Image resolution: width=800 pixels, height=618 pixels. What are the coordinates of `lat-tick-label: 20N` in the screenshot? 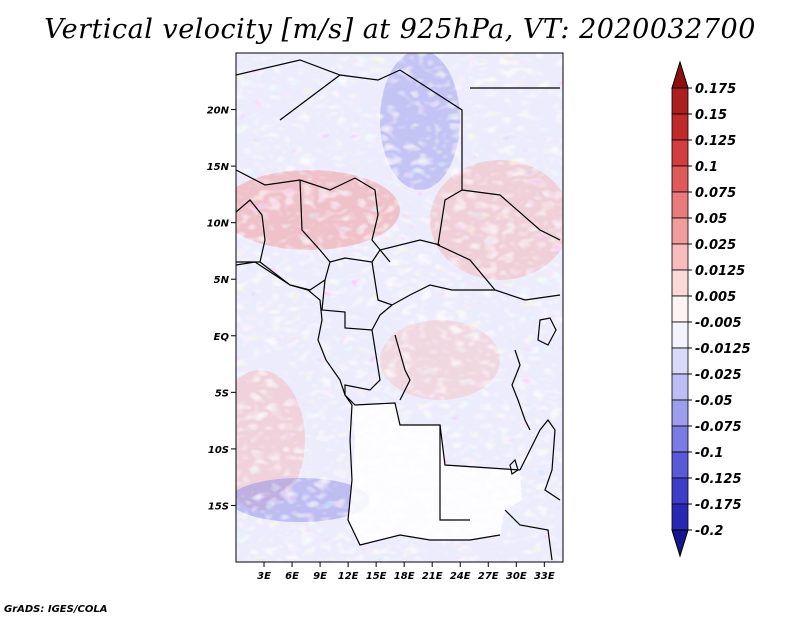 It's located at (218, 111).